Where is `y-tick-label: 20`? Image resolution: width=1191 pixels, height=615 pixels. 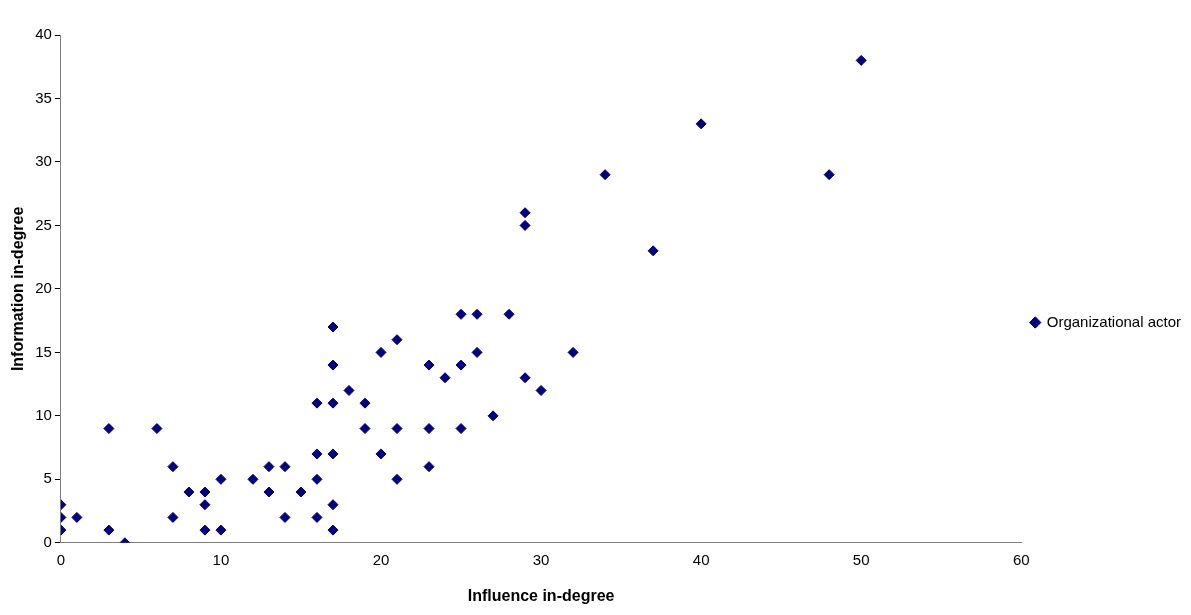
y-tick-label: 20 is located at coordinates (43, 288).